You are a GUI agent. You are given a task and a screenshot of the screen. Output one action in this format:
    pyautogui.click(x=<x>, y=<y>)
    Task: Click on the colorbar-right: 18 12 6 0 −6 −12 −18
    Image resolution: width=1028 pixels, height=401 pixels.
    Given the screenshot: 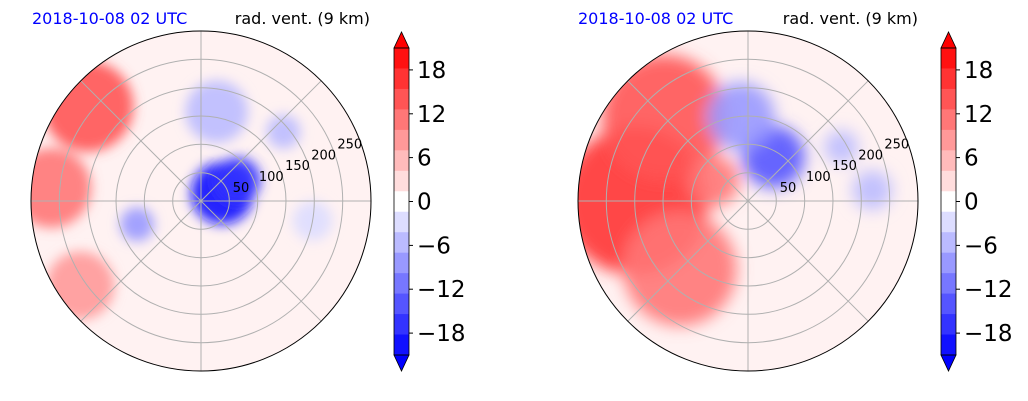 What is the action you would take?
    pyautogui.click(x=976, y=201)
    